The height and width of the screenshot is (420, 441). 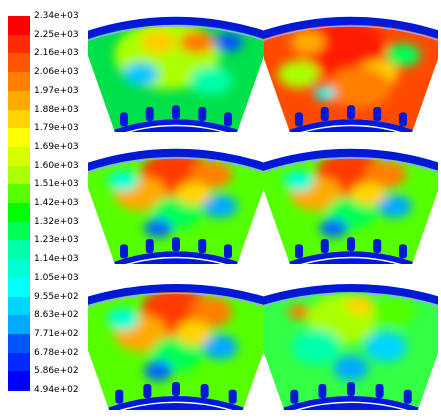 I want to click on contour-panel-middle-left, so click(x=176, y=200).